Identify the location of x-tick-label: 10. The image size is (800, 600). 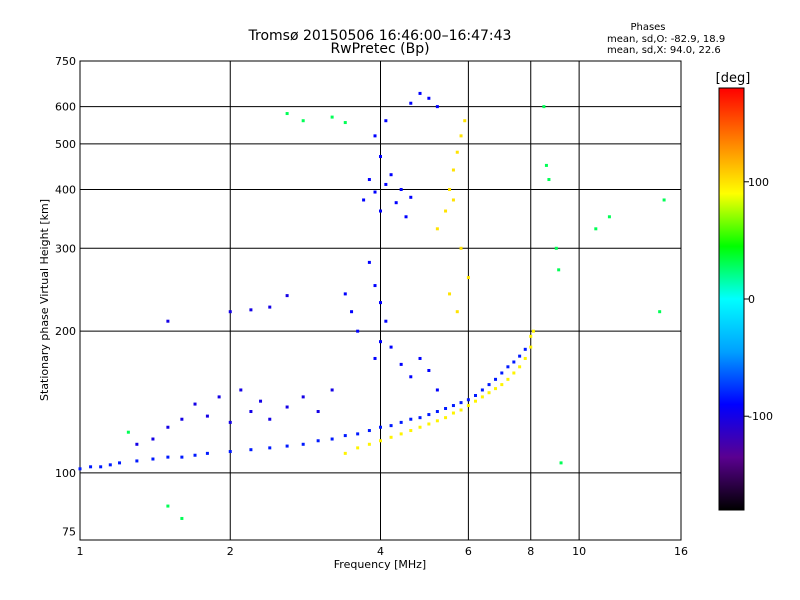
(579, 551).